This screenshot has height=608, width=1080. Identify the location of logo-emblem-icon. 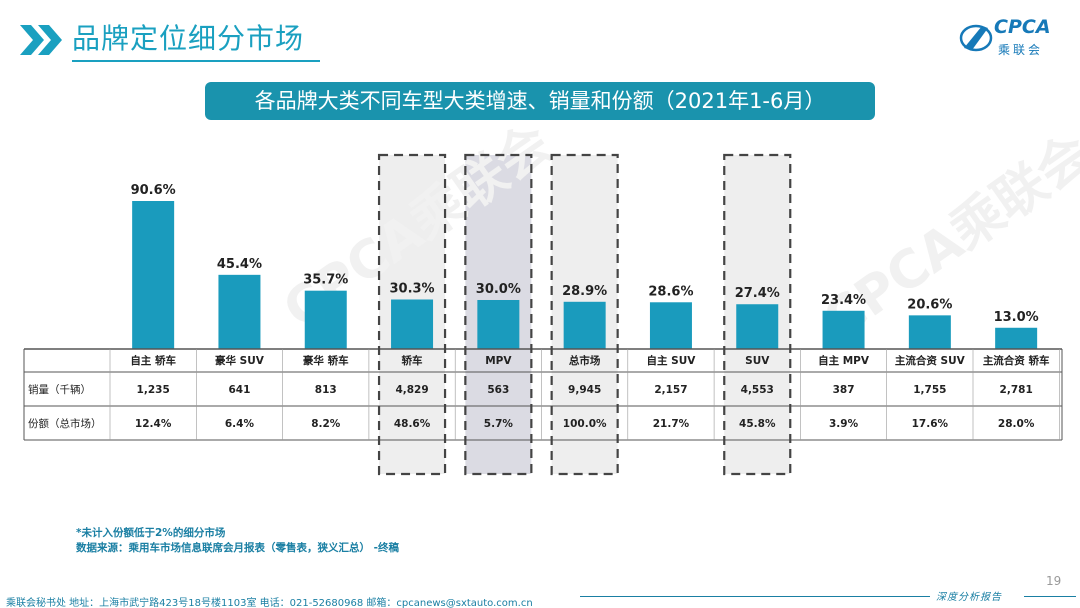
(976, 38).